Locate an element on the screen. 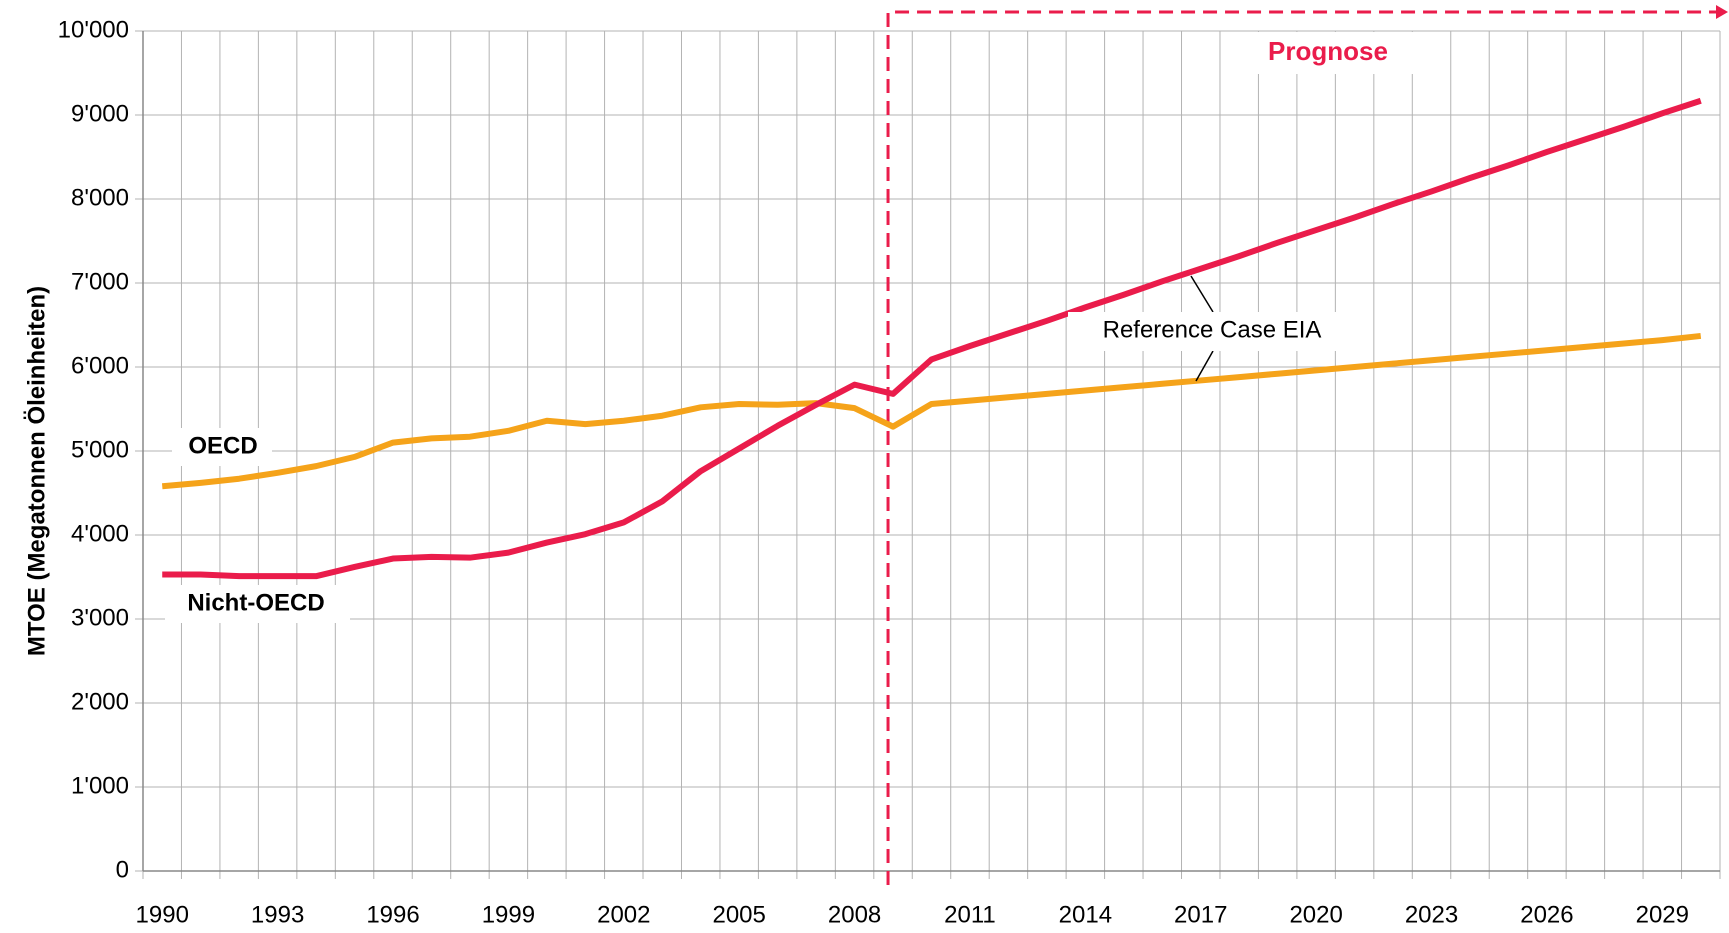 The image size is (1729, 933). y-tick-label: 0 is located at coordinates (122, 869).